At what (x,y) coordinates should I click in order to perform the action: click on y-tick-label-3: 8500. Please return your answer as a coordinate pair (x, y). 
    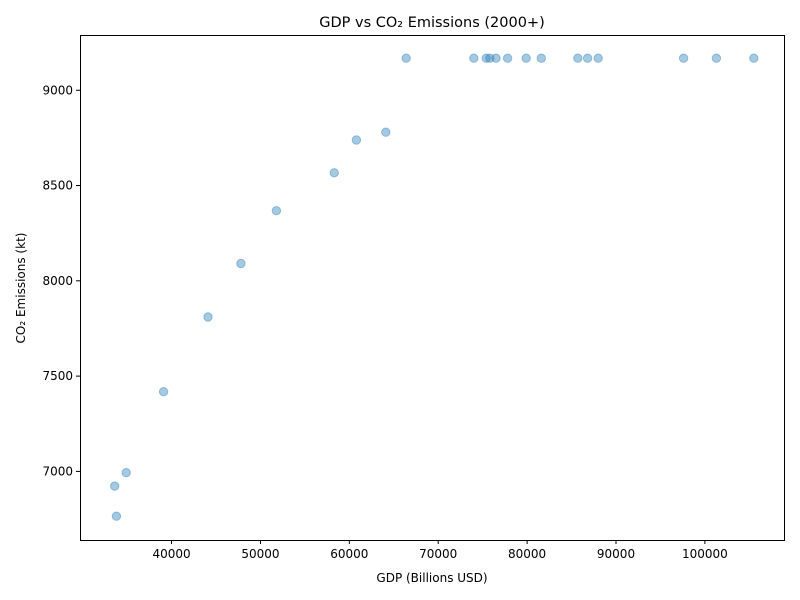
    Looking at the image, I should click on (57, 186).